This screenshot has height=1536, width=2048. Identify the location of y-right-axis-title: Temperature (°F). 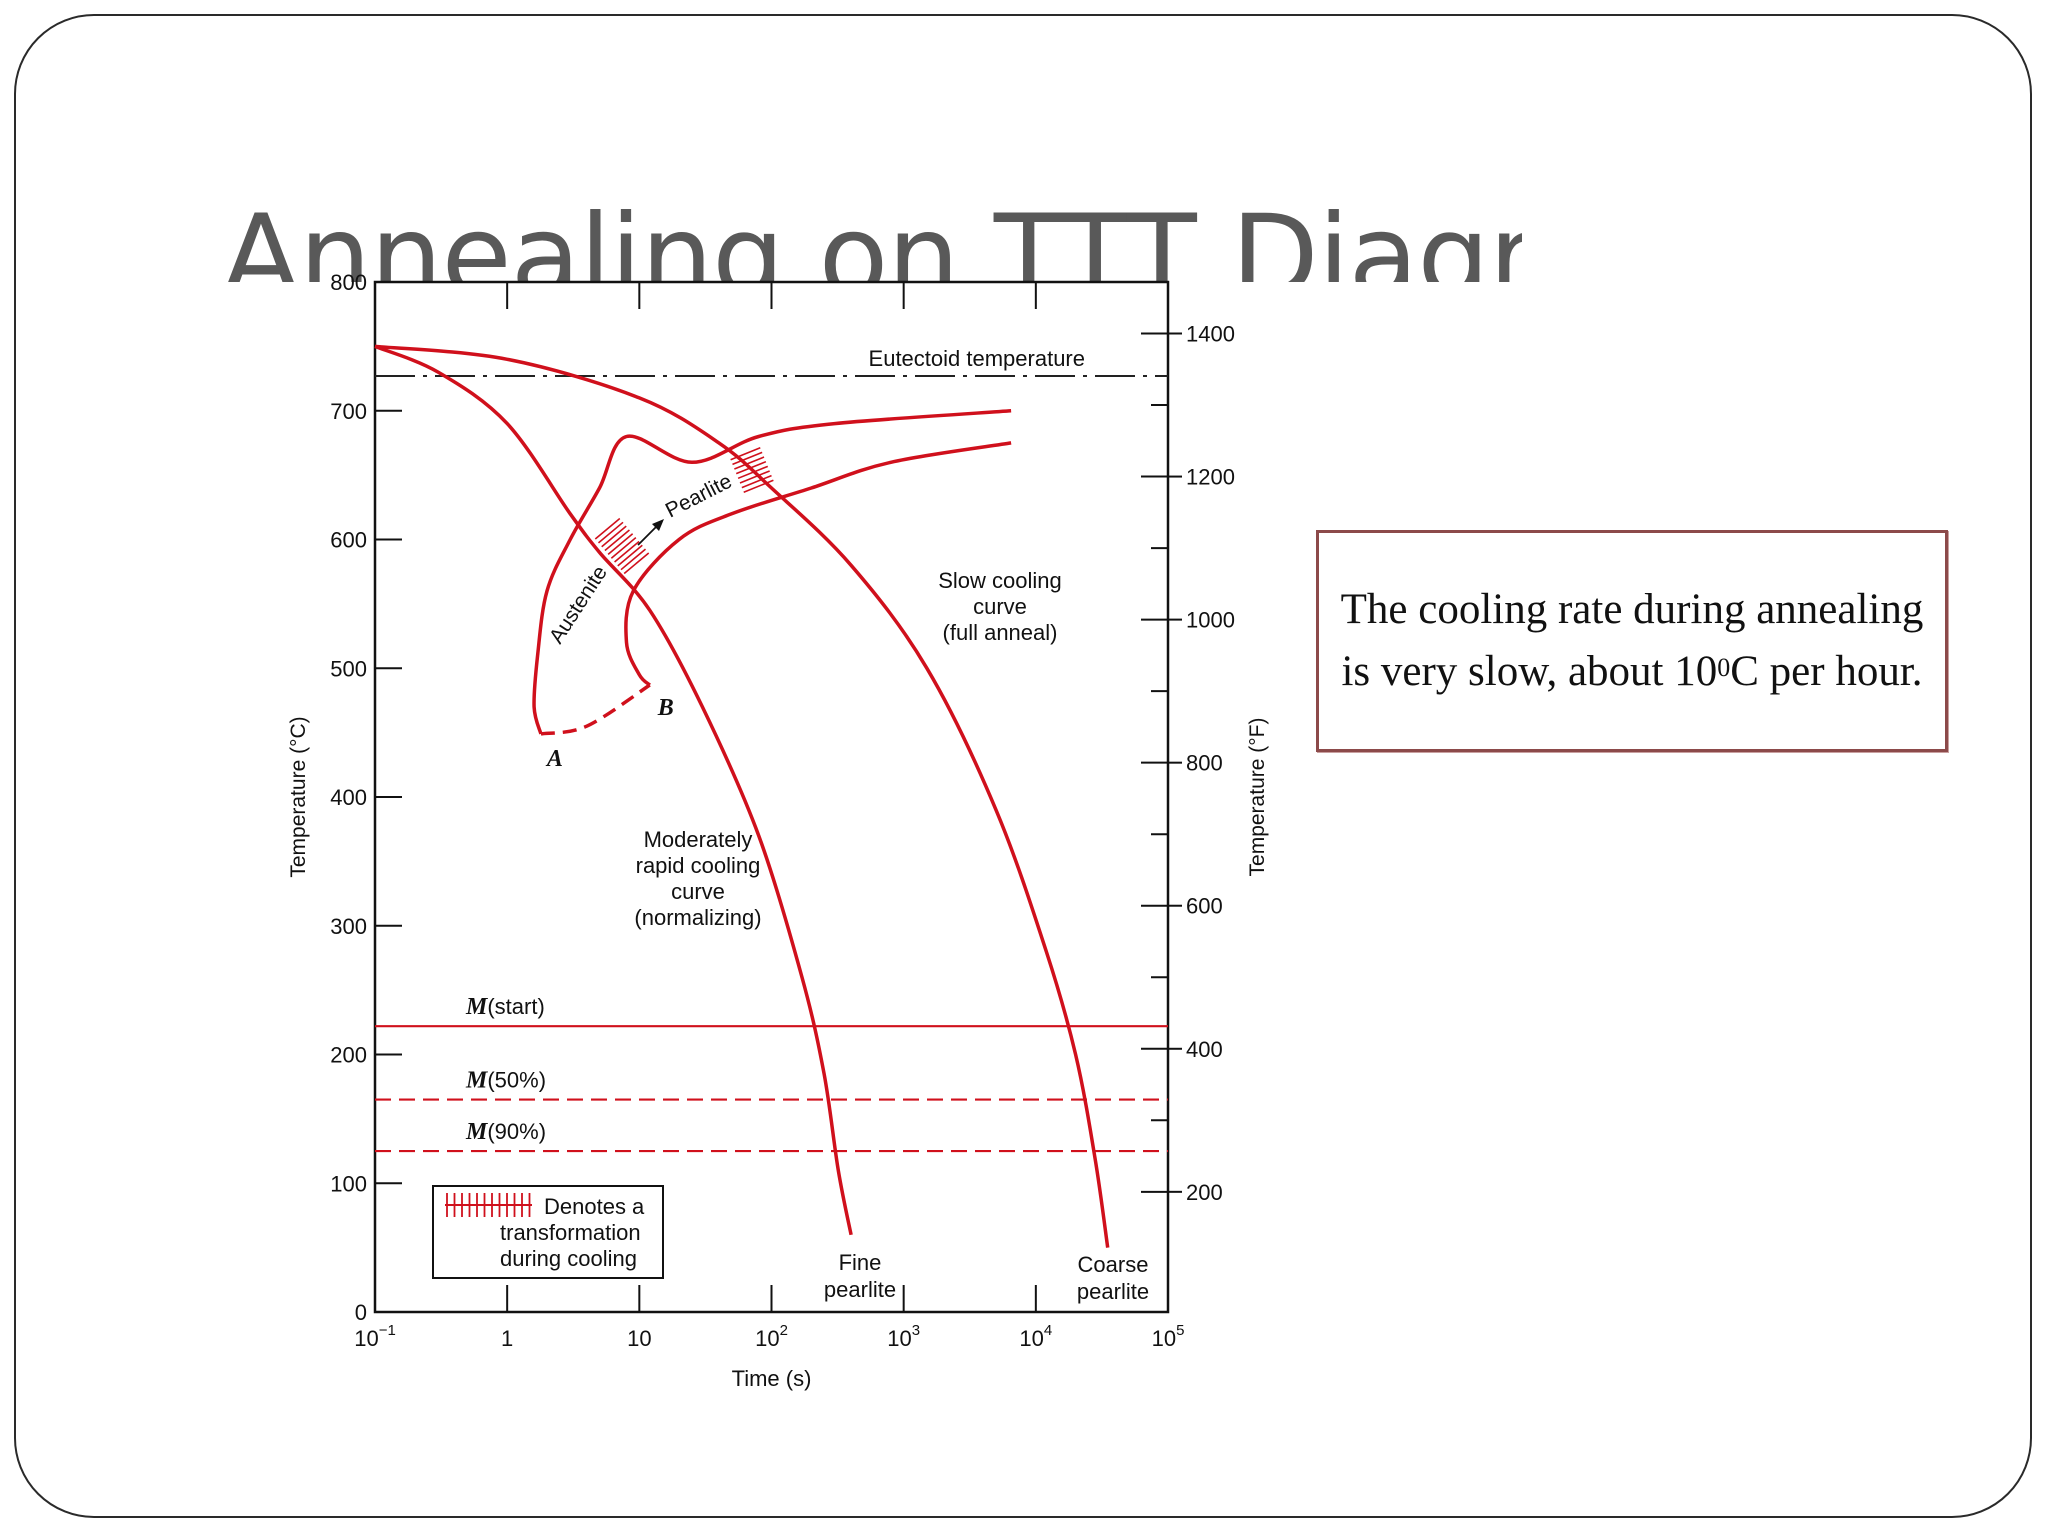
(1257, 797).